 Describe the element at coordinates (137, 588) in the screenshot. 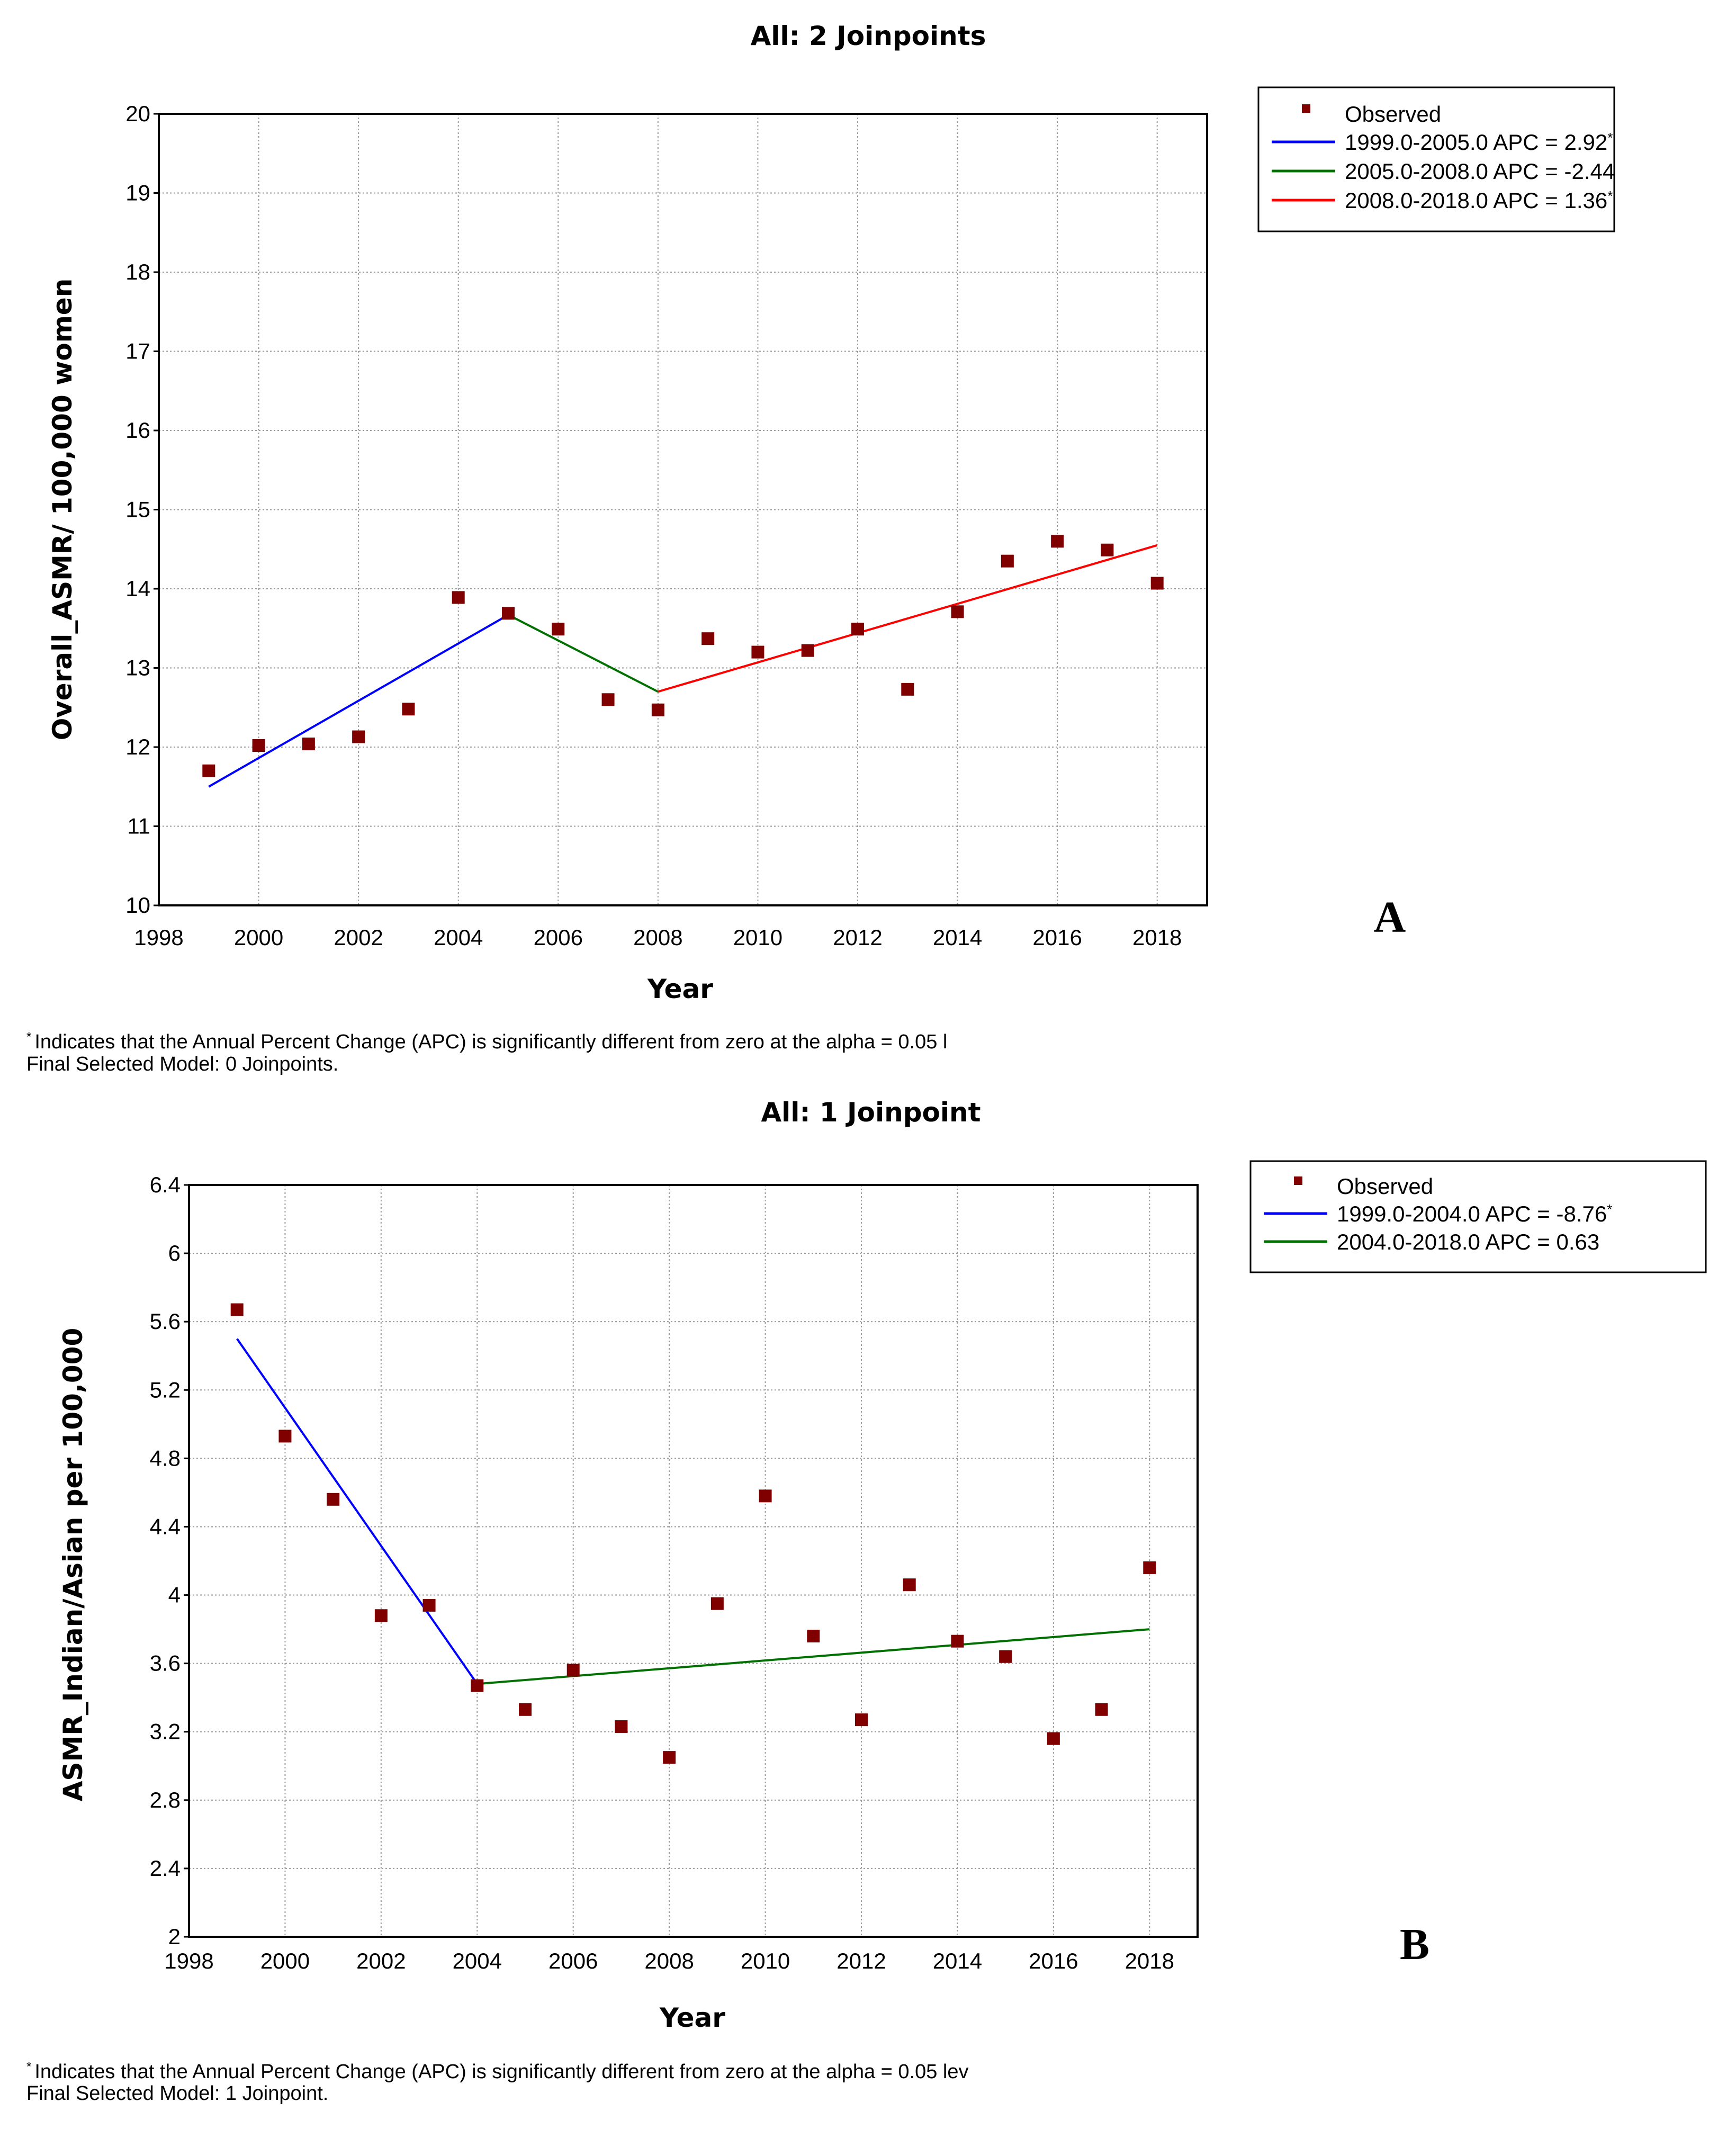

I see `y-tick-label: 14` at that location.